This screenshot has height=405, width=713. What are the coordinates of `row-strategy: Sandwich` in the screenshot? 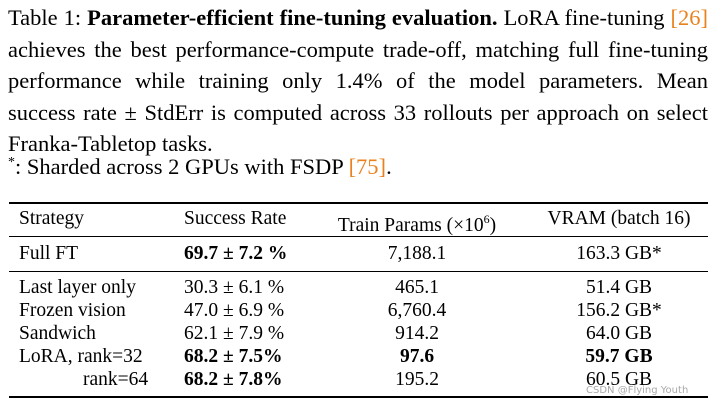 It's located at (57, 333).